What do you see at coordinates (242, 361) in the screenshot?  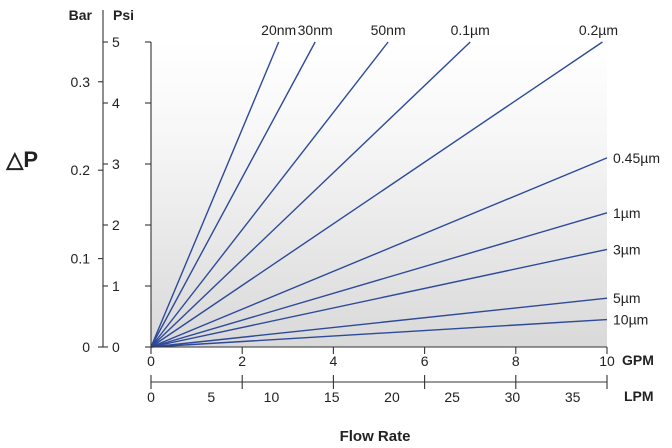 I see `gpm-tick-label: 2` at bounding box center [242, 361].